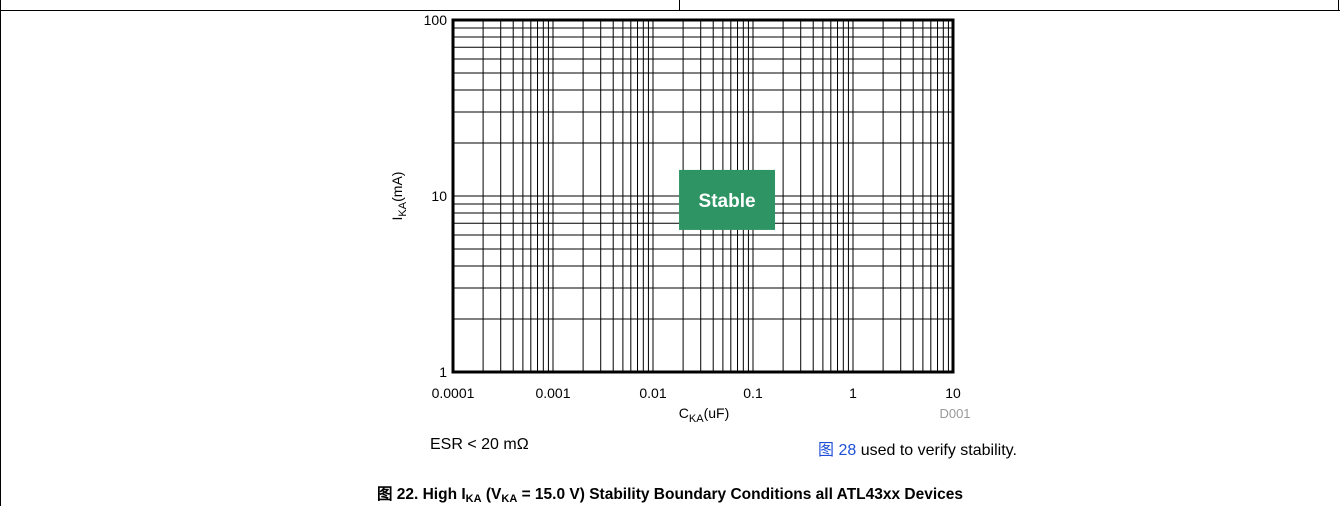 Image resolution: width=1340 pixels, height=506 pixels. What do you see at coordinates (491, 494) in the screenshot?
I see `caption-part2: (V` at bounding box center [491, 494].